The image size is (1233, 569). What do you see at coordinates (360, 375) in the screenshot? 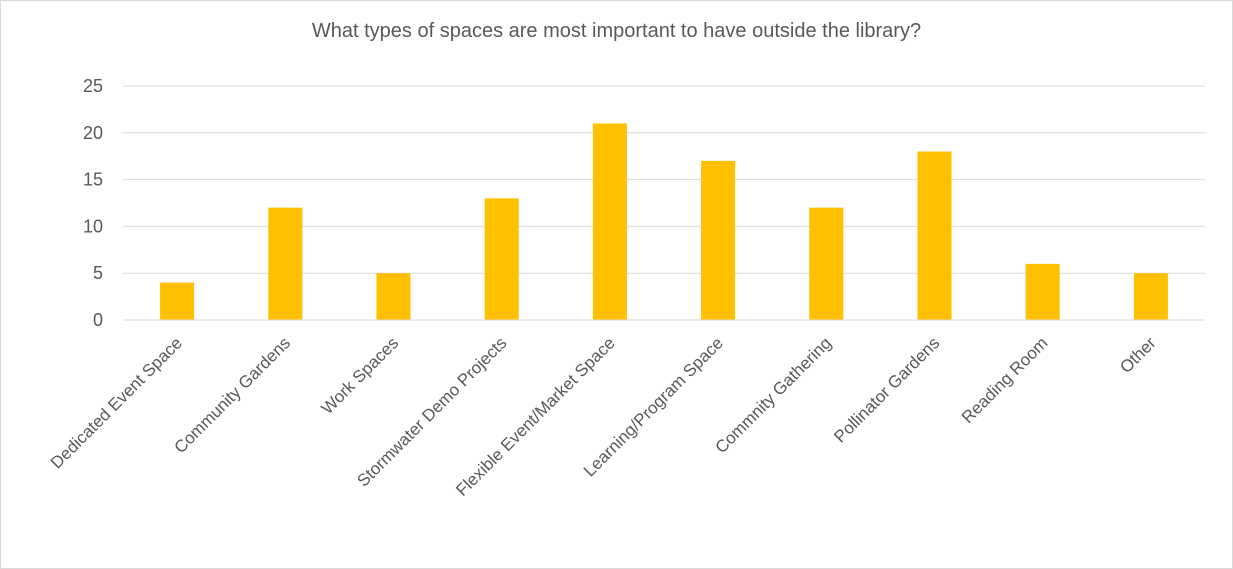
I see `x-tick-label: Work Spaces` at bounding box center [360, 375].